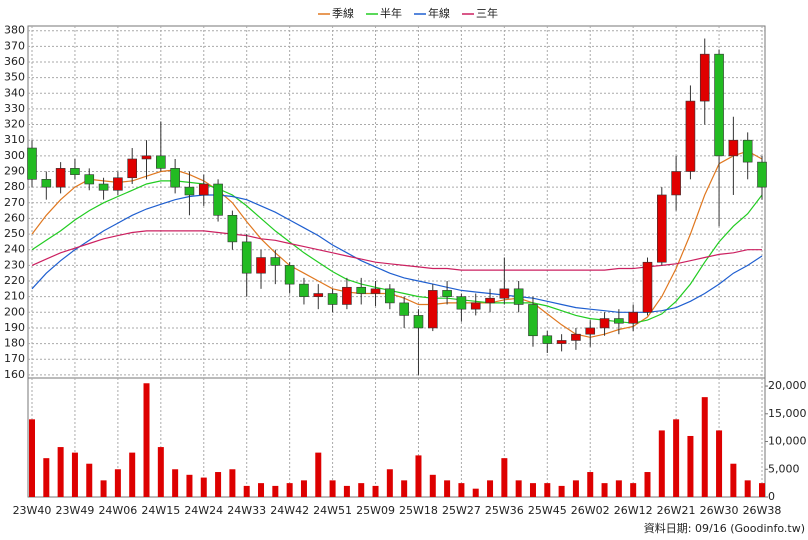  Describe the element at coordinates (14, 249) in the screenshot. I see `y-tick-label: 240` at that location.